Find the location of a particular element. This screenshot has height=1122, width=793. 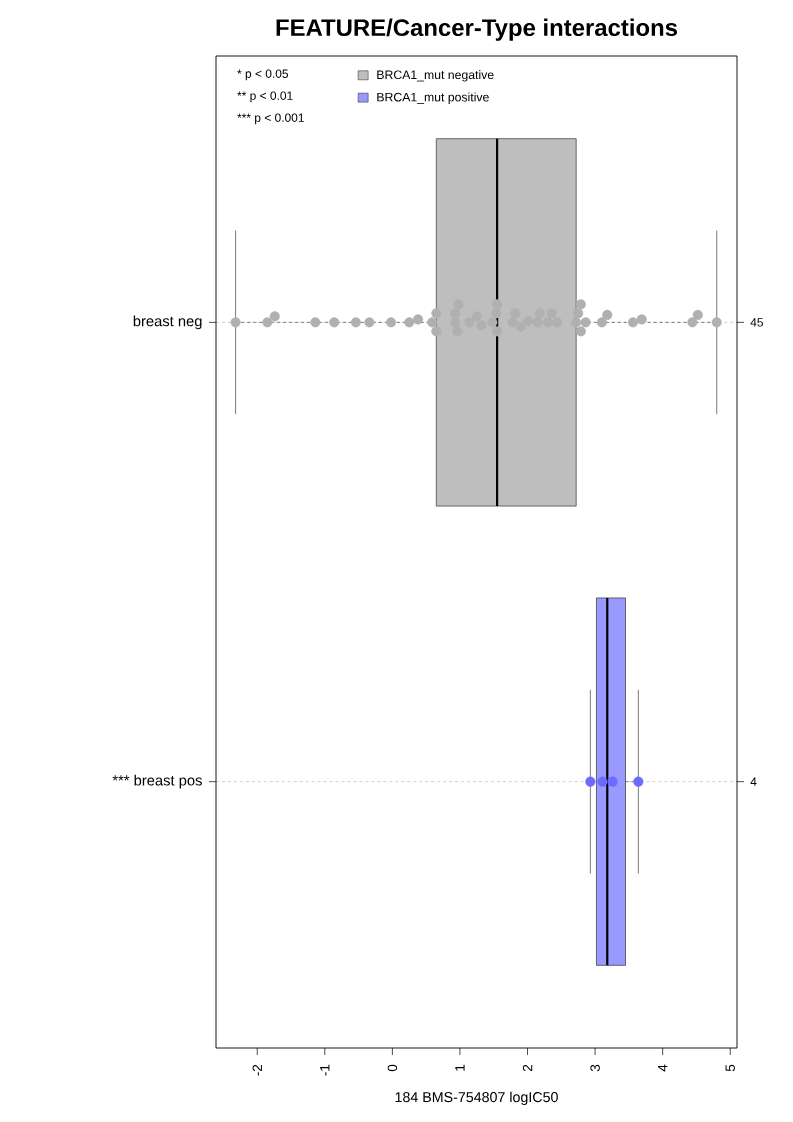

legend-label: BRCA1_mut positive is located at coordinates (433, 98).